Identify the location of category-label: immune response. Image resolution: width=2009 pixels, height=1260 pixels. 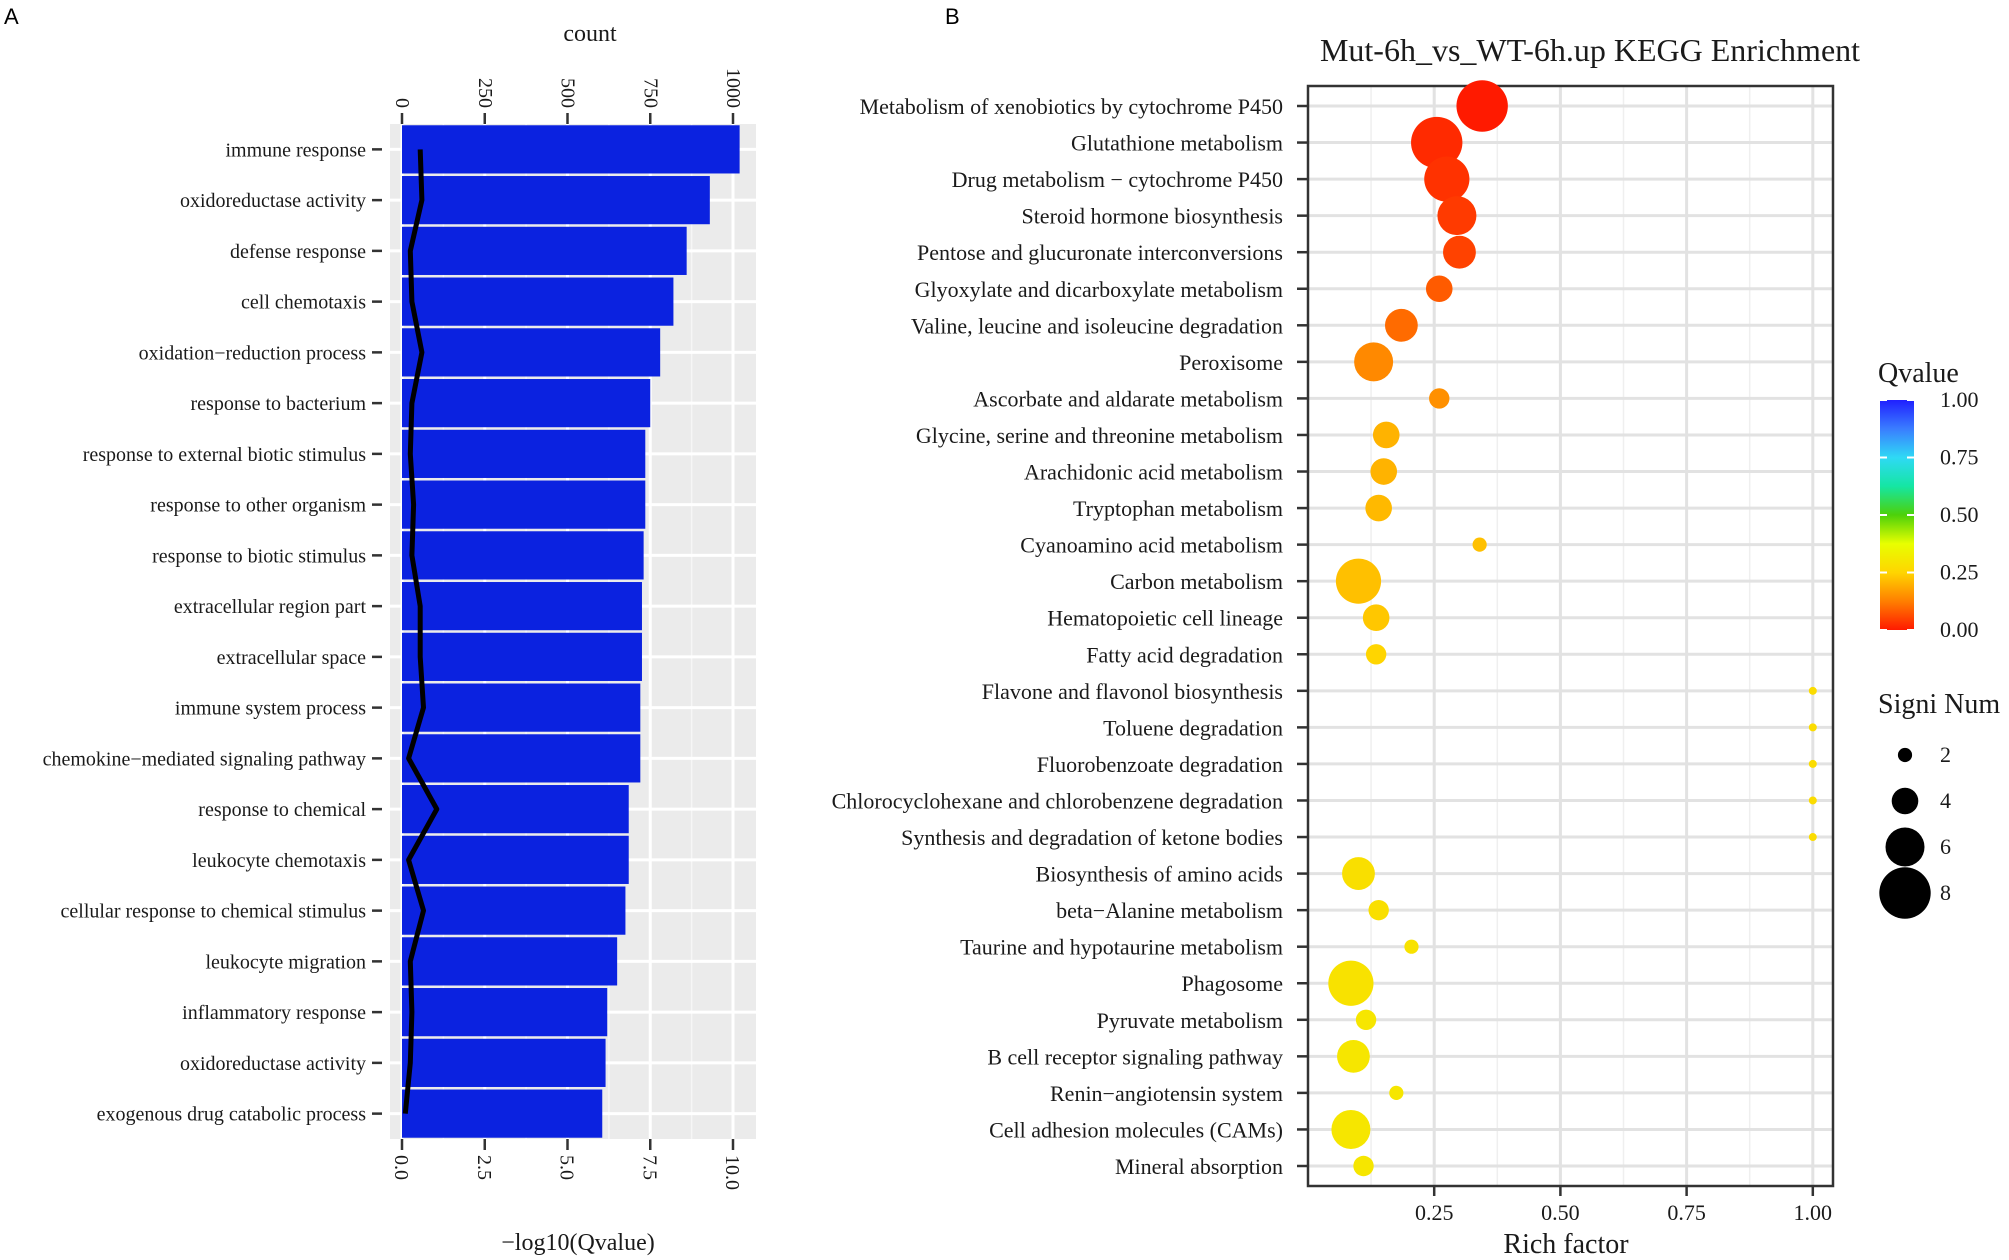
(295, 150).